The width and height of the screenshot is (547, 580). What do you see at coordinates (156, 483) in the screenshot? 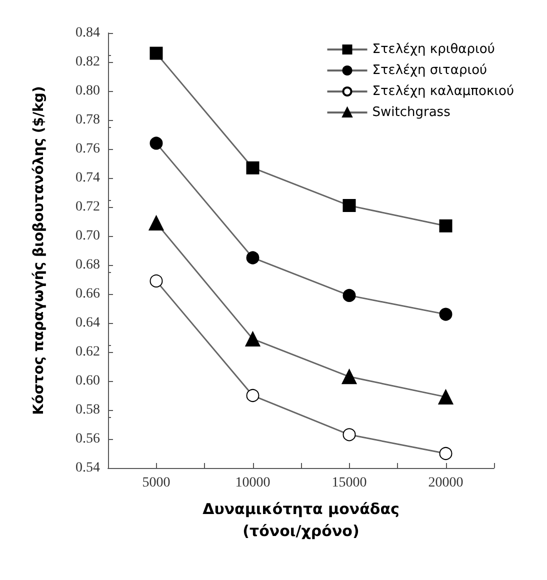
I see `x-tick-label: 5000` at bounding box center [156, 483].